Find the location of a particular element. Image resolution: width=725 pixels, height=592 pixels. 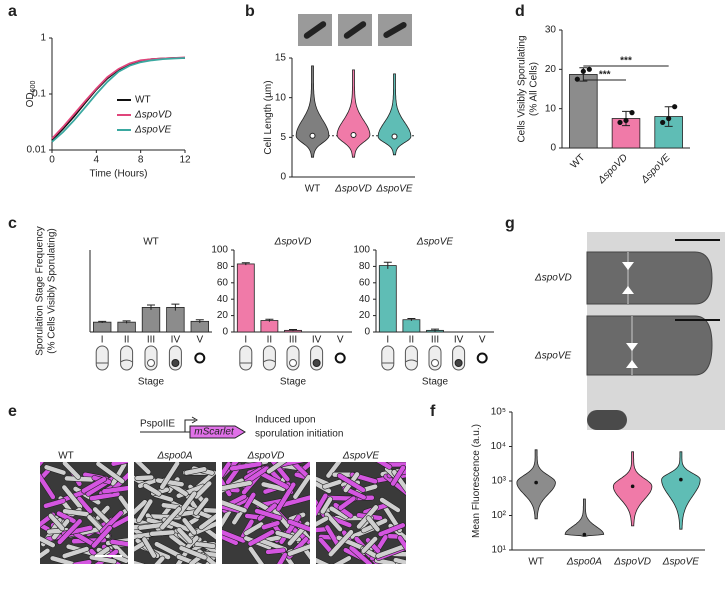

x-tick-label: 12 is located at coordinates (185, 160).